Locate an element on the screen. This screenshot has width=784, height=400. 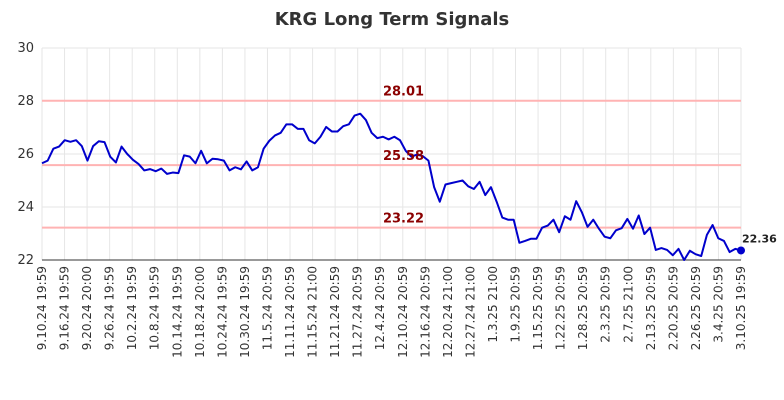
last-value-label: 22.36 is located at coordinates (759, 238).